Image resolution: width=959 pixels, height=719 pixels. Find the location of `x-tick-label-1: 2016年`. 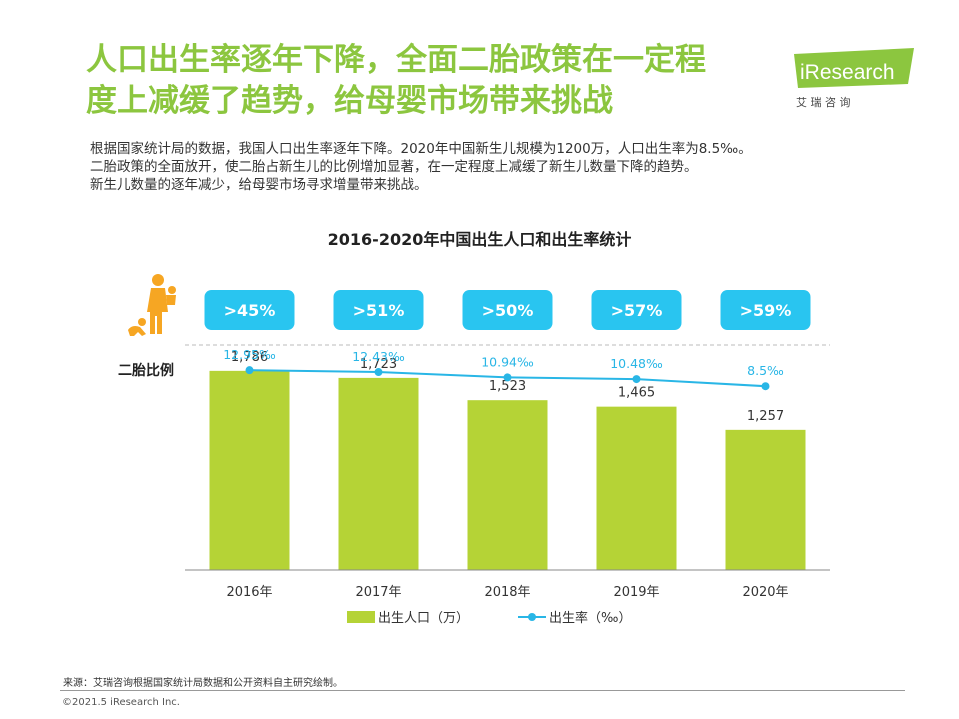

x-tick-label-1: 2016年 is located at coordinates (249, 592).